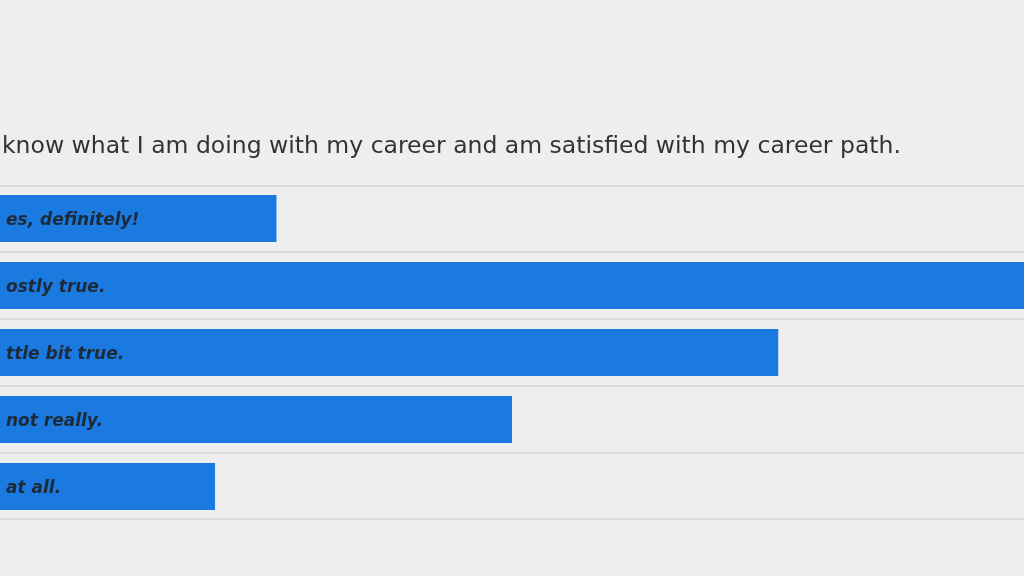  Describe the element at coordinates (54, 419) in the screenshot. I see `y-tick-label: not really.` at that location.